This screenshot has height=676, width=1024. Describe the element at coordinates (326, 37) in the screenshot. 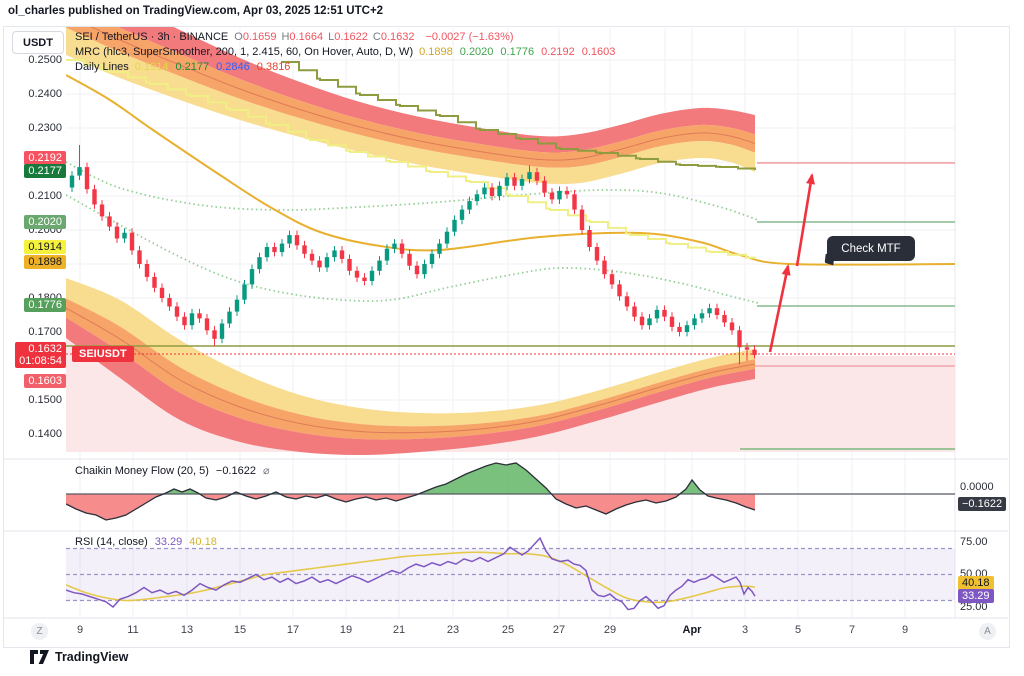

I see `ohlc-values: O0.1659 H0.1664 L0.1622 C0.1632` at that location.